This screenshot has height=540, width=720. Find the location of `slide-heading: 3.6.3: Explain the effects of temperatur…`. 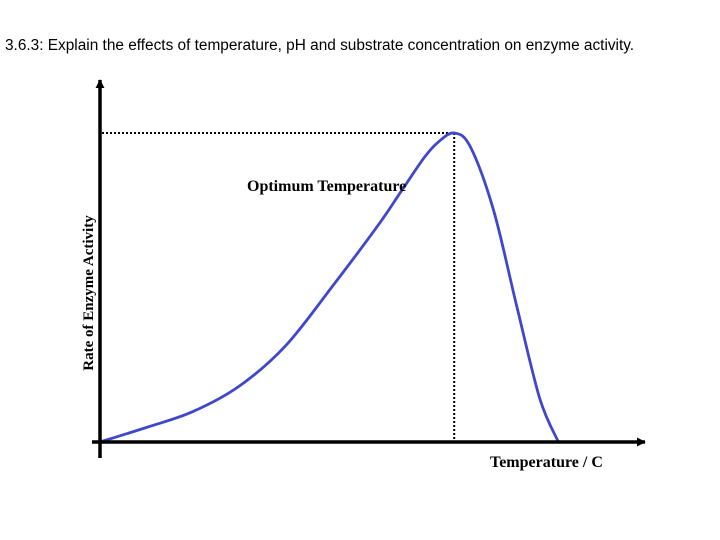

slide-heading: 3.6.3: Explain the effects of temperatur… is located at coordinates (320, 45).